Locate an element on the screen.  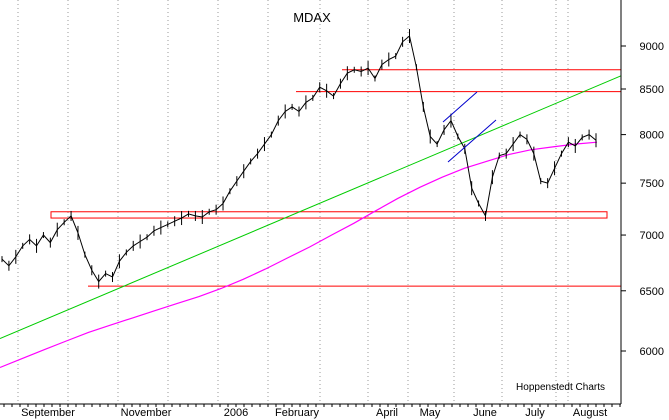
x-tick-label: July is located at coordinates (535, 413).